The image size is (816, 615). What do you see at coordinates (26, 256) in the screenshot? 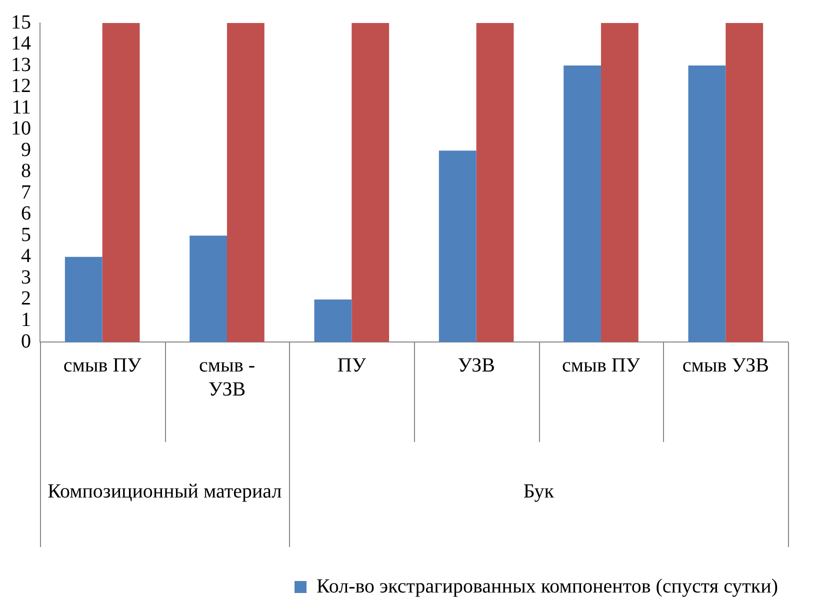
I see `y-tick-label: 4` at bounding box center [26, 256].